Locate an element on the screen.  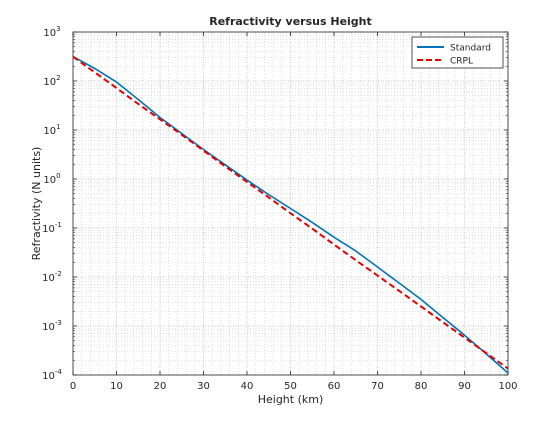
x-tick-label: 70 is located at coordinates (377, 386).